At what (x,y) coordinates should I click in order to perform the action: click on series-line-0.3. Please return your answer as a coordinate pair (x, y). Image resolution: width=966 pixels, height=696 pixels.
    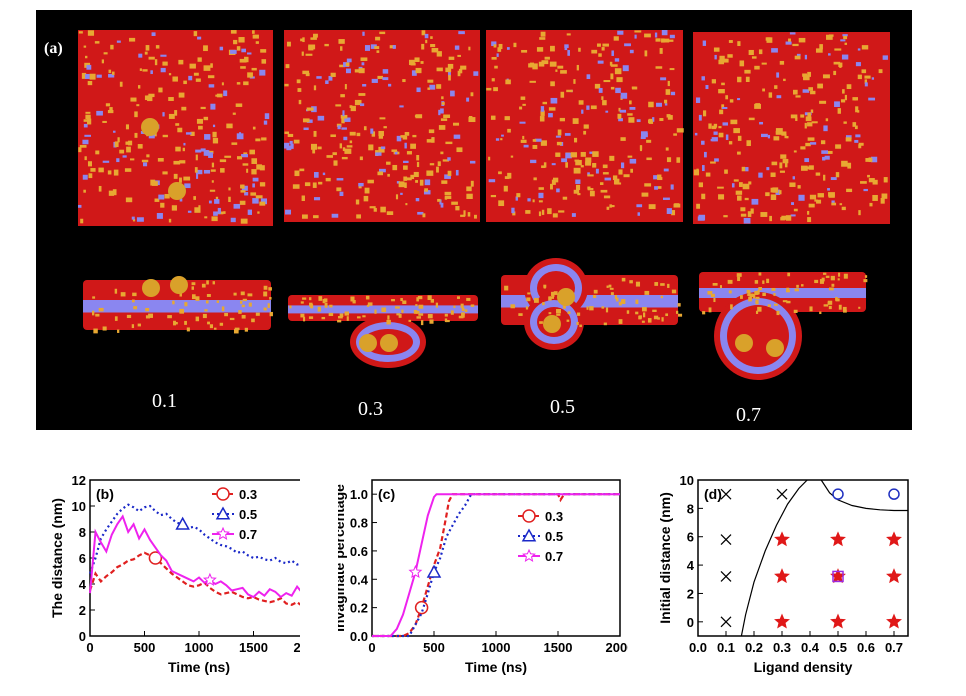
    Looking at the image, I should click on (496, 565).